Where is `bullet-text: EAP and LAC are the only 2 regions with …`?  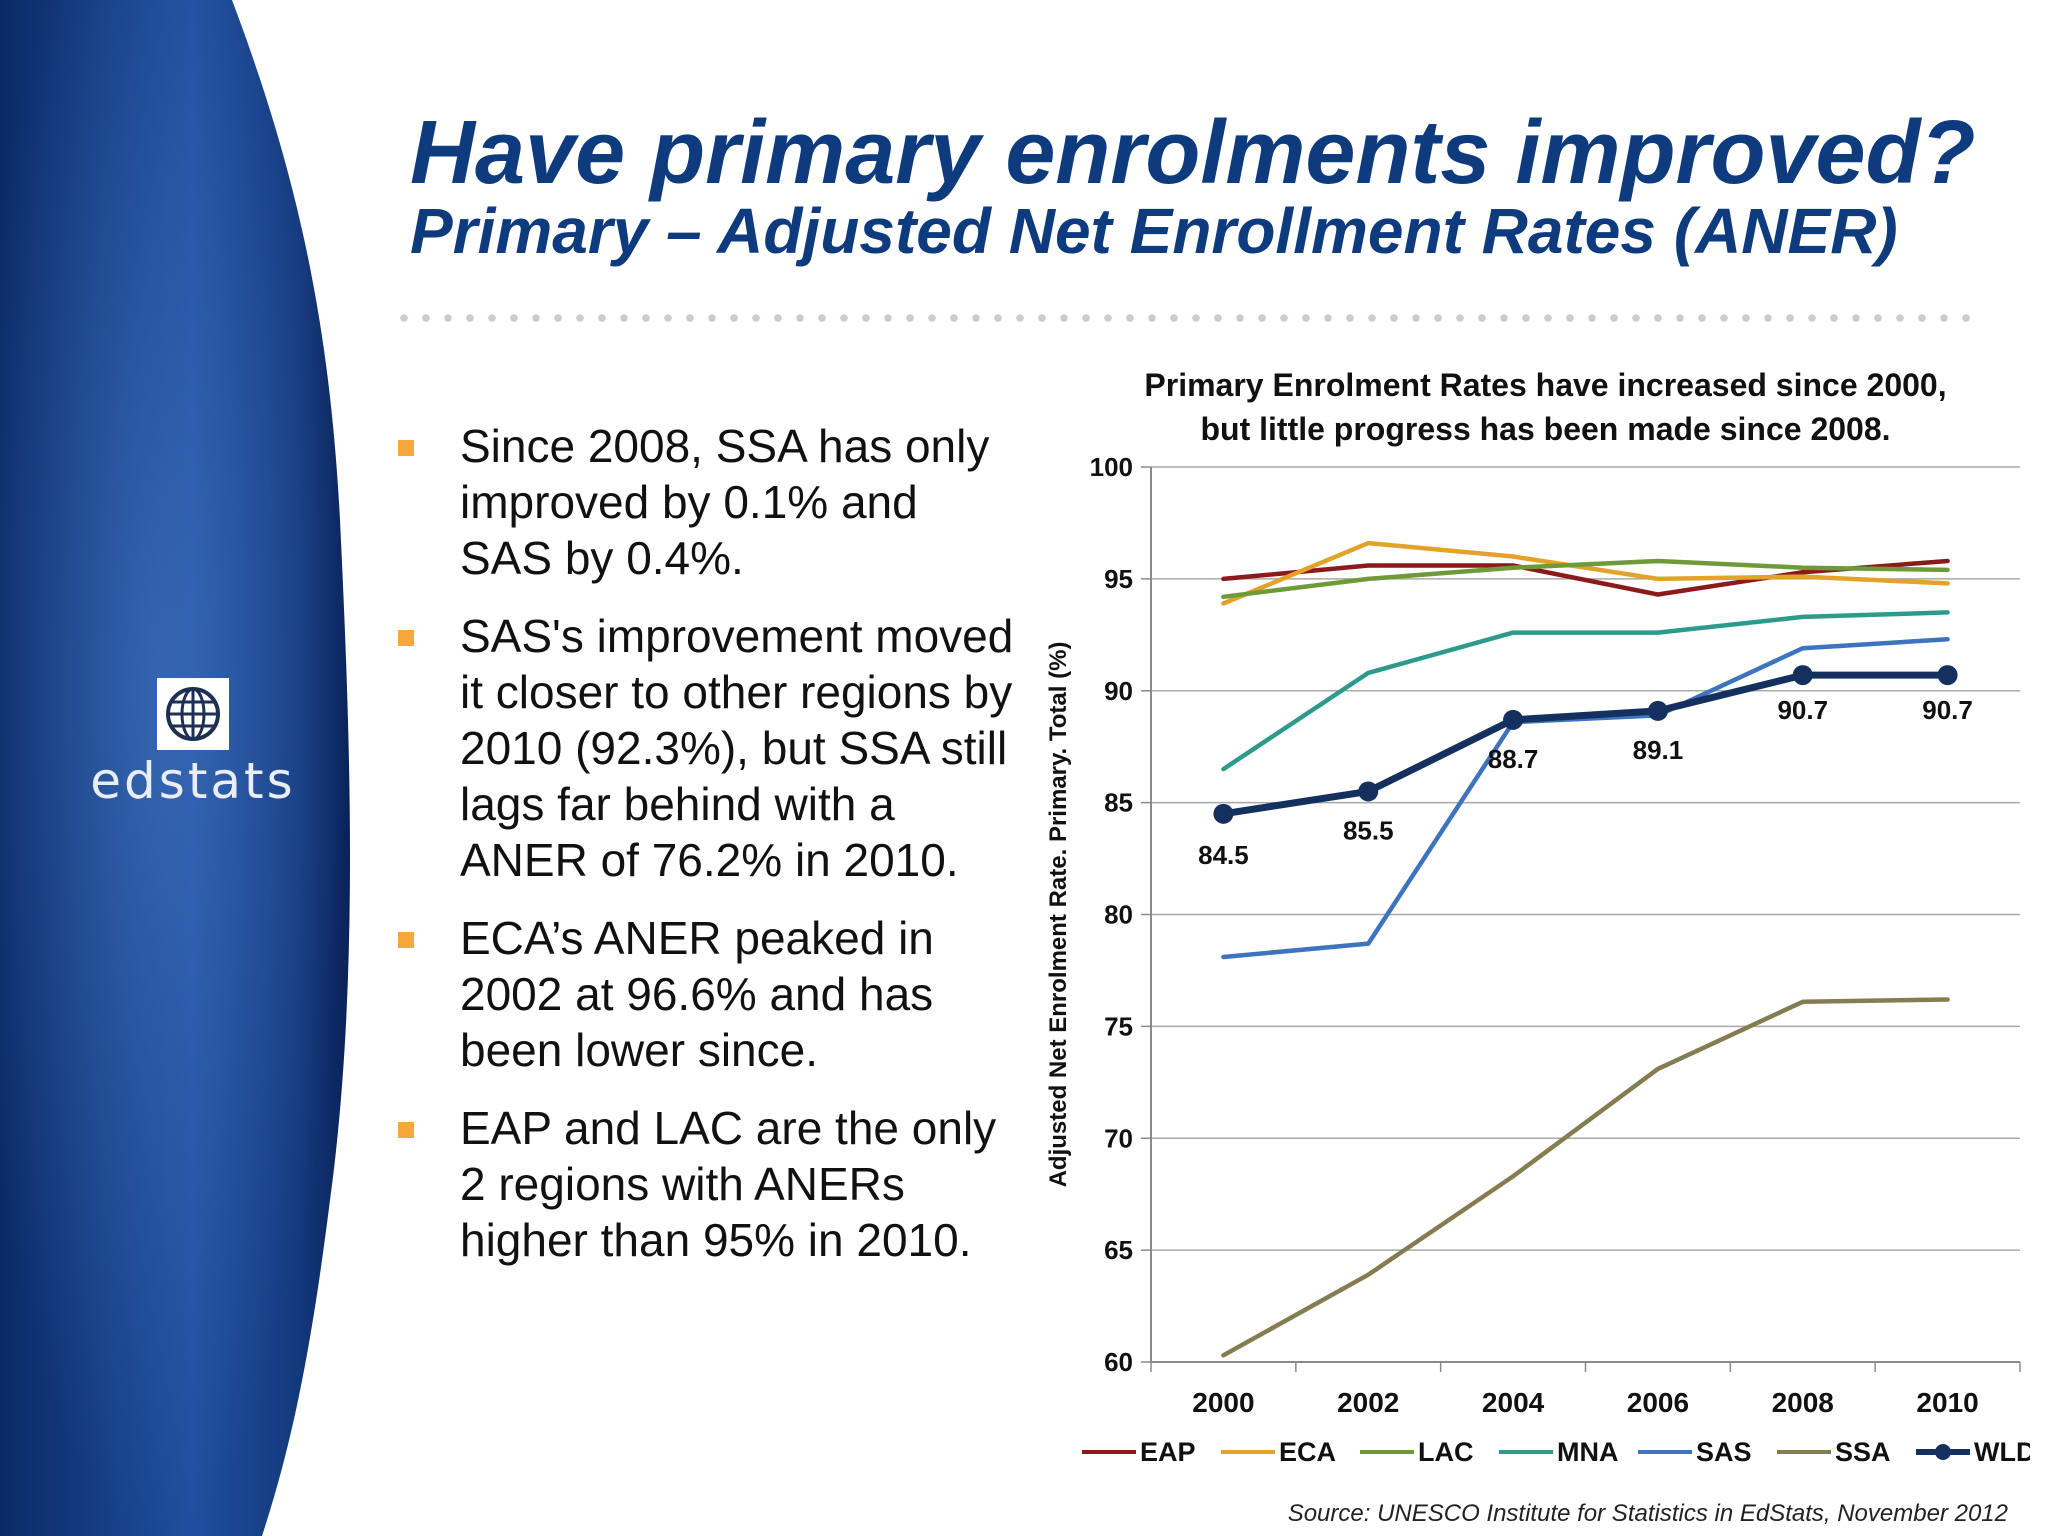
bullet-text: EAP and LAC are the only 2 regions with … is located at coordinates (728, 1184).